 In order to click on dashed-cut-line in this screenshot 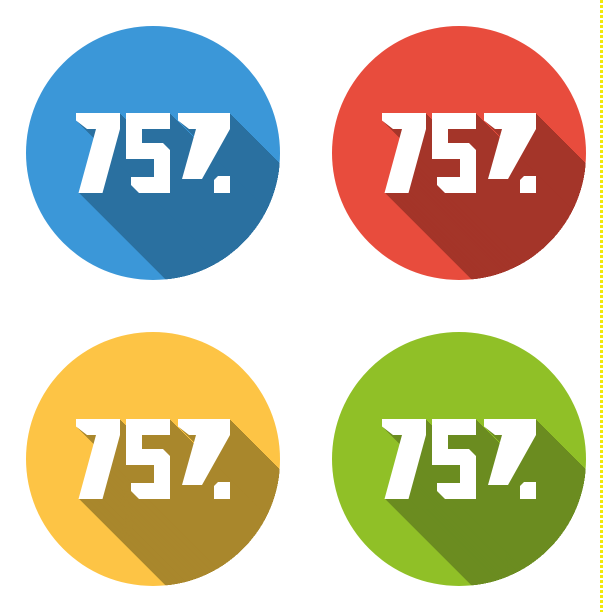, I will do `click(601, 306)`.